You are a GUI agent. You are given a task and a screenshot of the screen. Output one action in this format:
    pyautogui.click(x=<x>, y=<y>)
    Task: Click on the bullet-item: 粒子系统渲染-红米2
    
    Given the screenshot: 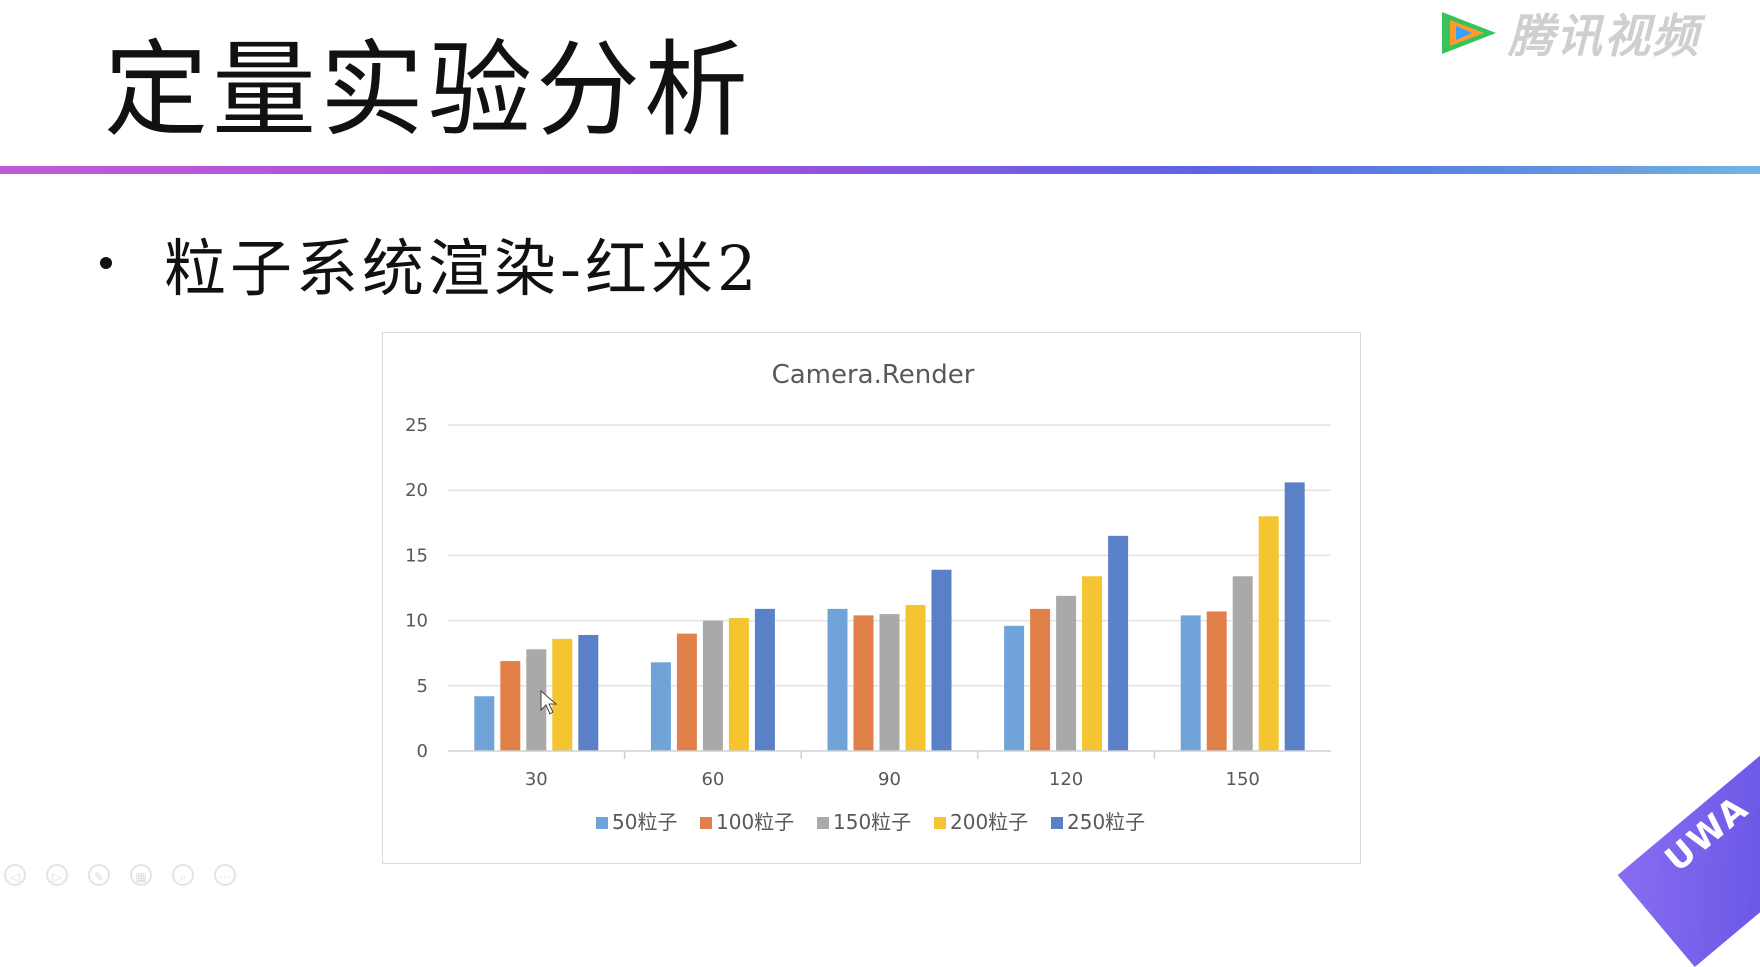 What is the action you would take?
    pyautogui.click(x=430, y=263)
    